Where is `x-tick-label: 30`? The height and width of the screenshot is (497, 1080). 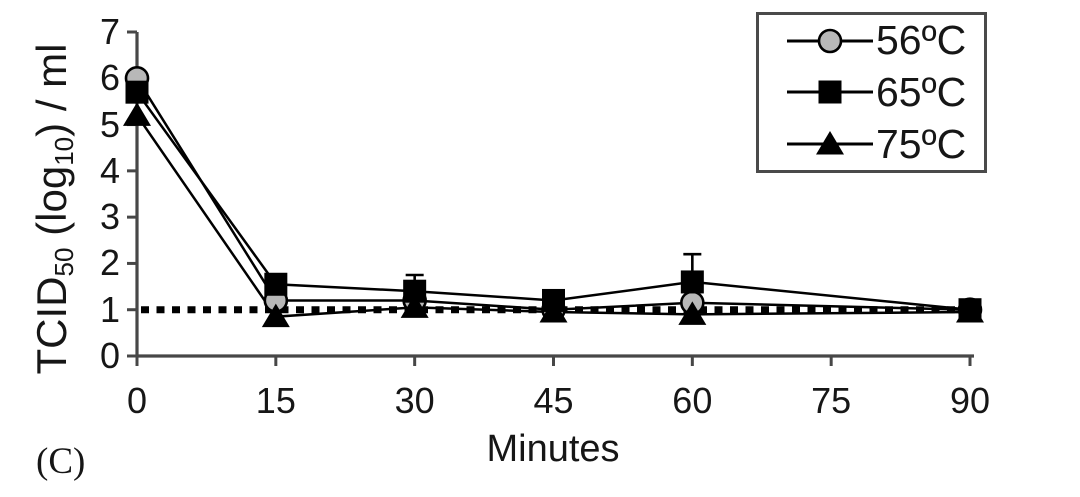 x-tick-label: 30 is located at coordinates (414, 400).